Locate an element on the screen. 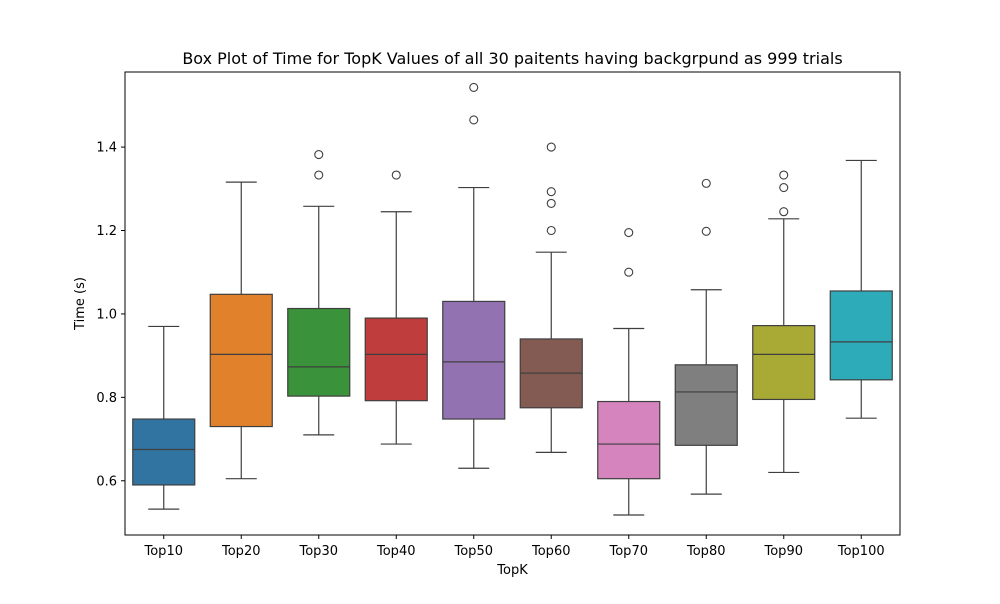  y-tick-label: 1.2 is located at coordinates (106, 231).